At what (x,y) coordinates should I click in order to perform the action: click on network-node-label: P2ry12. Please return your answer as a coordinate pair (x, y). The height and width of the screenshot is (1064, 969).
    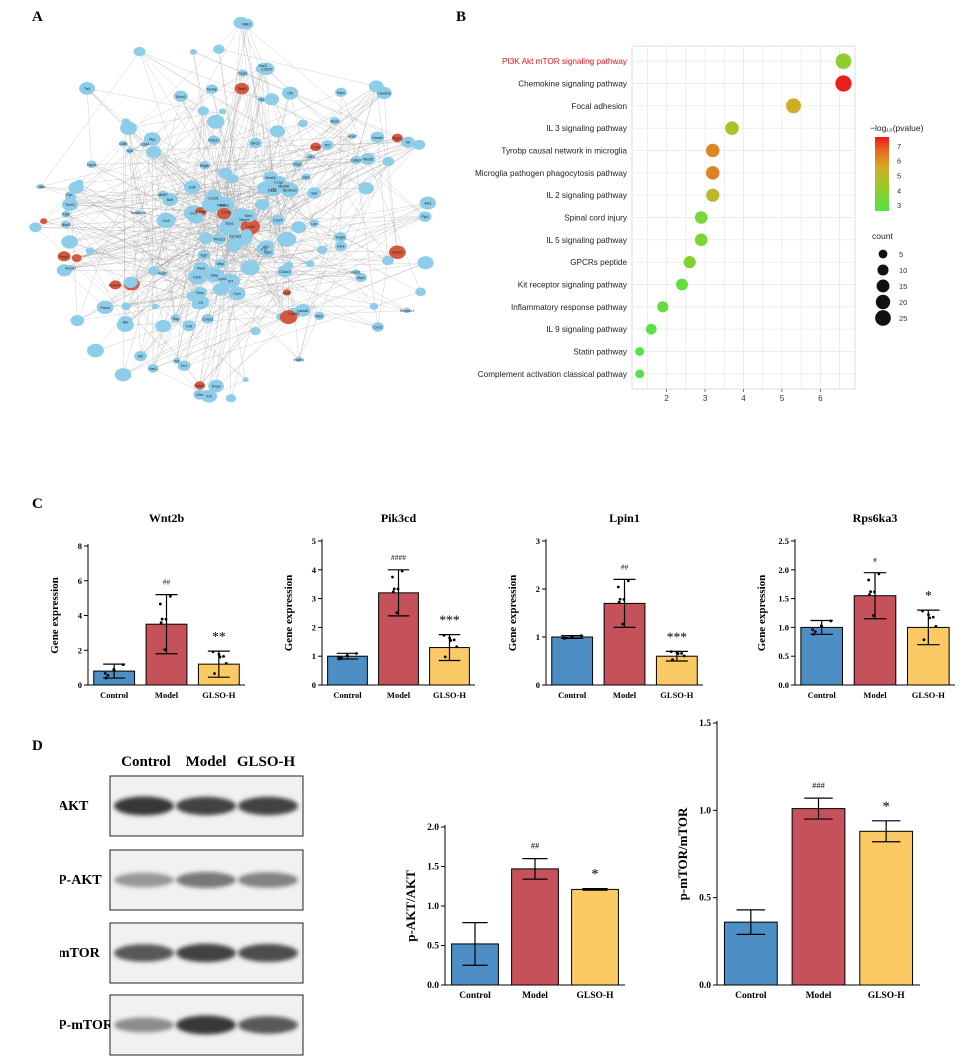
    Looking at the image, I should click on (213, 141).